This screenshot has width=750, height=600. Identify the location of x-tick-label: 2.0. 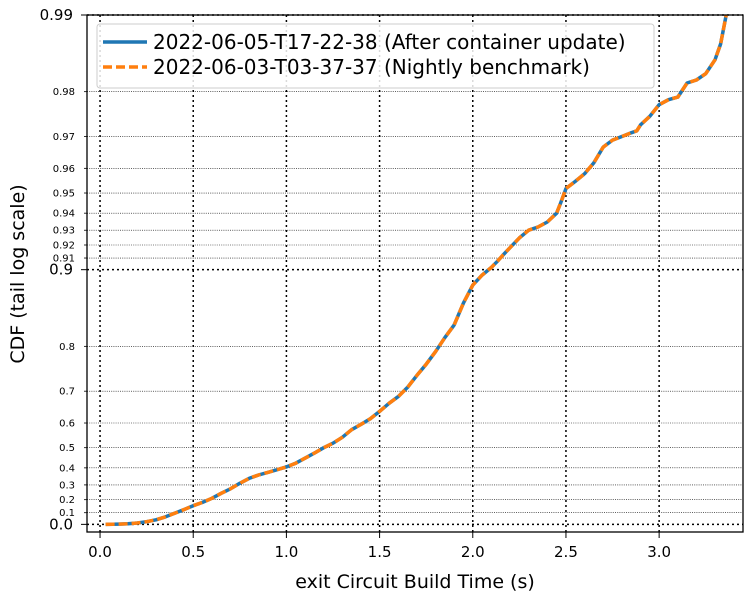
(473, 552).